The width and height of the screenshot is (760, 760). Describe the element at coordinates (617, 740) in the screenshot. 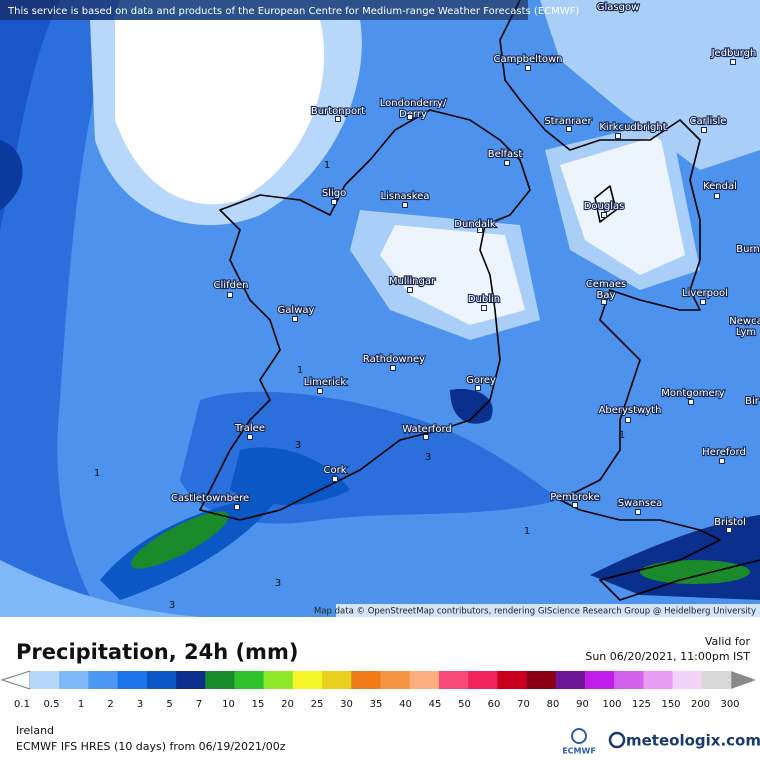

I see `brand-icon` at that location.